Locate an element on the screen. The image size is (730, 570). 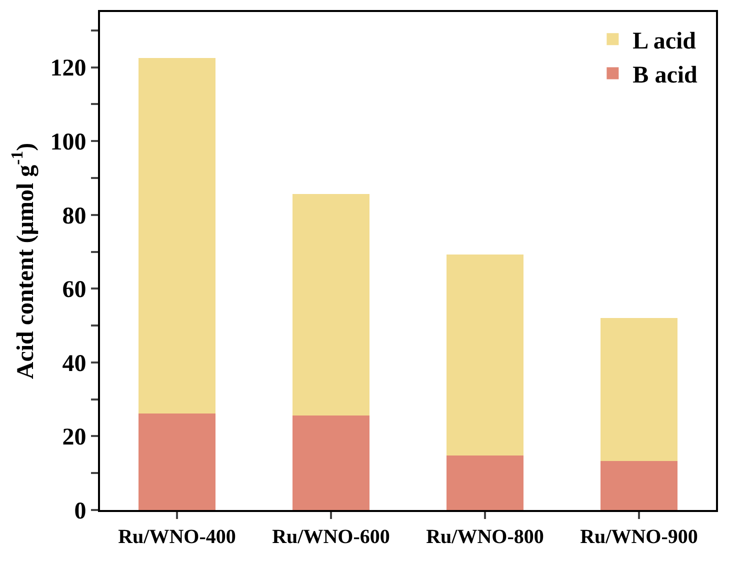
y-tick-label: 40 is located at coordinates (74, 363).